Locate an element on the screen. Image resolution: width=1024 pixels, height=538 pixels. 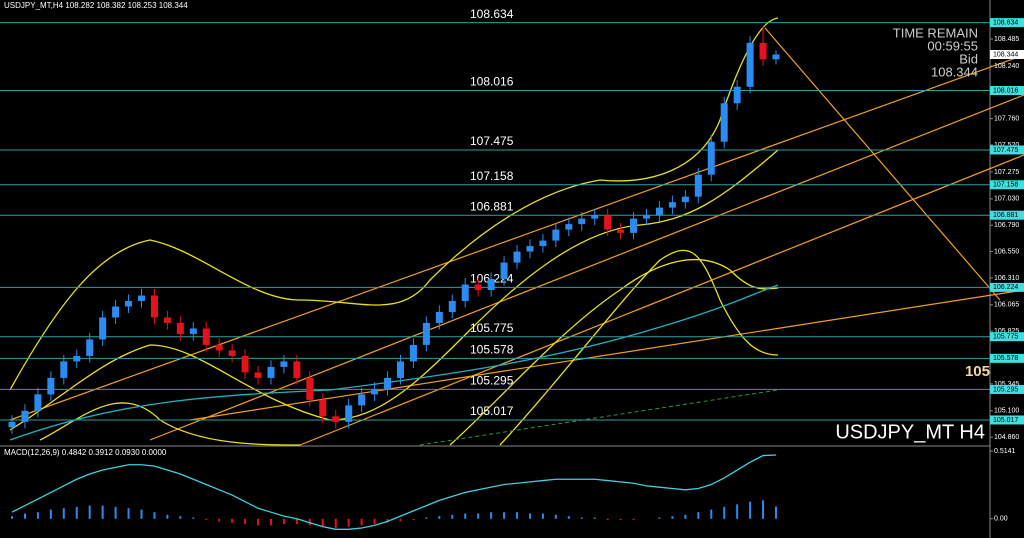
y-tick-label: 107.520 is located at coordinates (1006, 145).